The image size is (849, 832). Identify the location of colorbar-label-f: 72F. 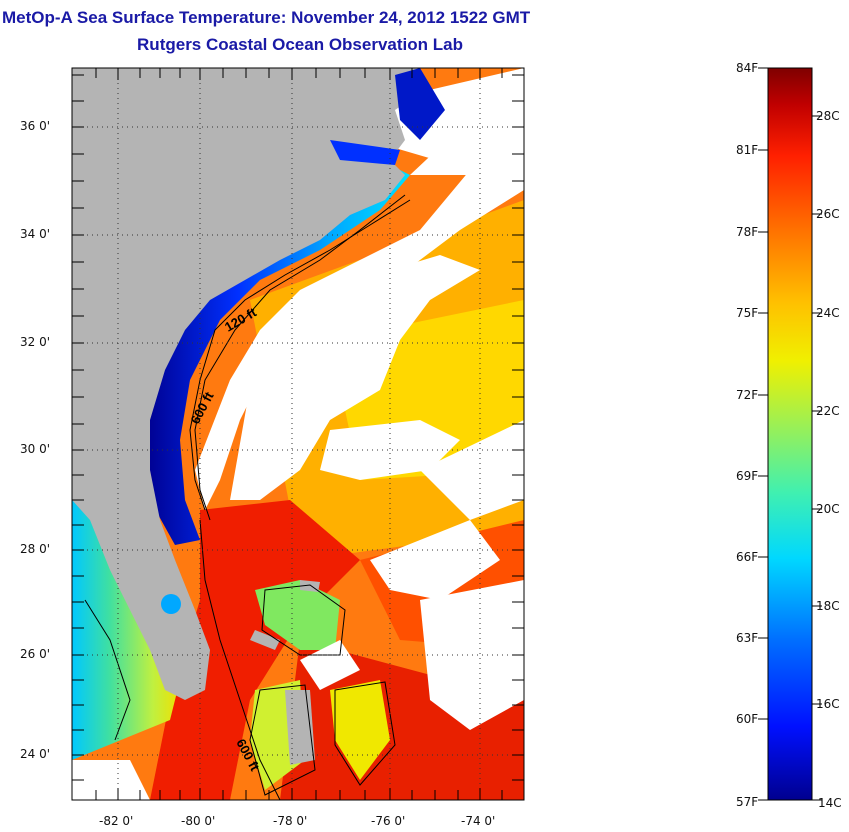
(747, 395).